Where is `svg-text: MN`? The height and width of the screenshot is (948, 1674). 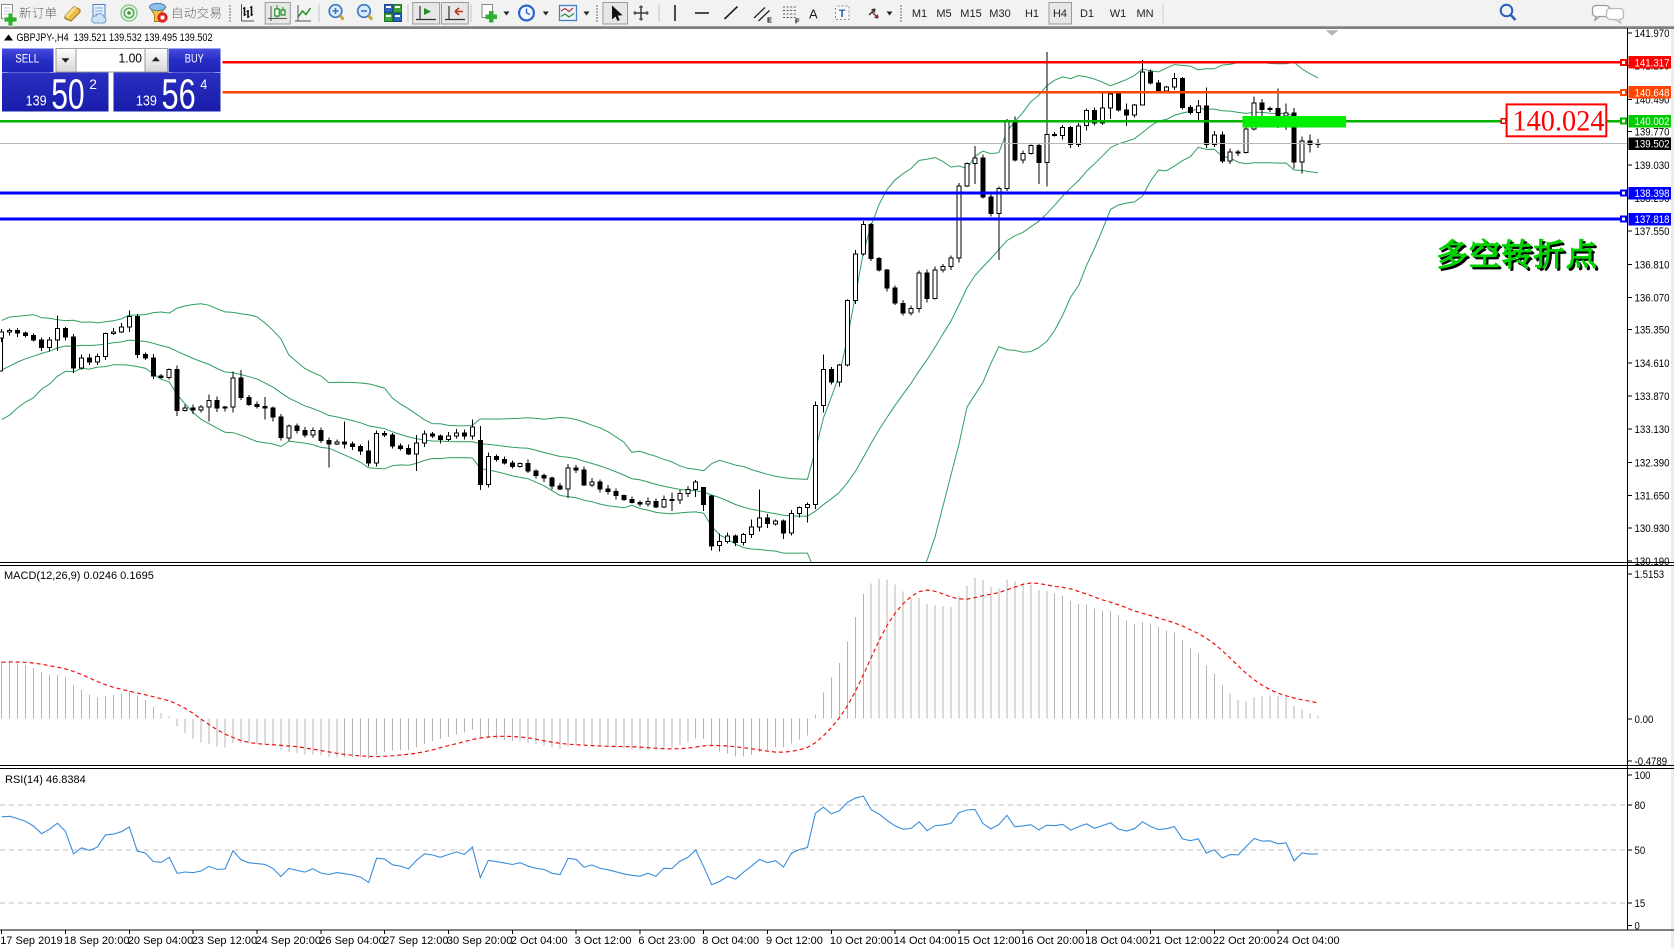 svg-text: MN is located at coordinates (1144, 14).